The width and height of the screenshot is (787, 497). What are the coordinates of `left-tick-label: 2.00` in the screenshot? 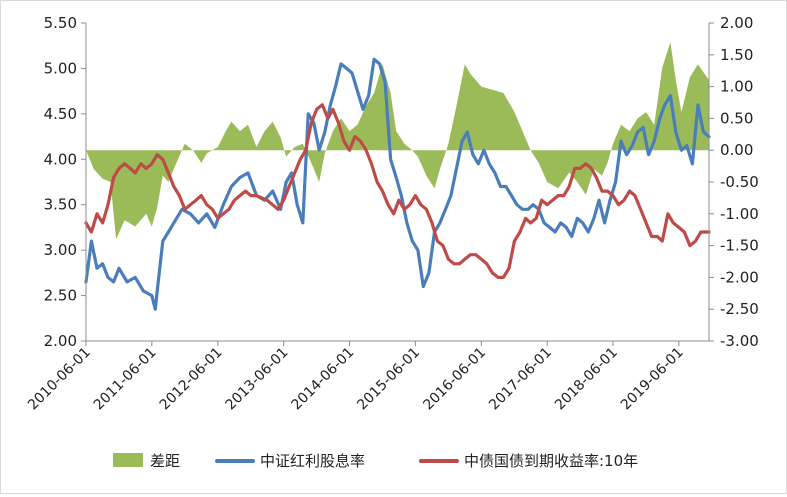 It's located at (60, 341).